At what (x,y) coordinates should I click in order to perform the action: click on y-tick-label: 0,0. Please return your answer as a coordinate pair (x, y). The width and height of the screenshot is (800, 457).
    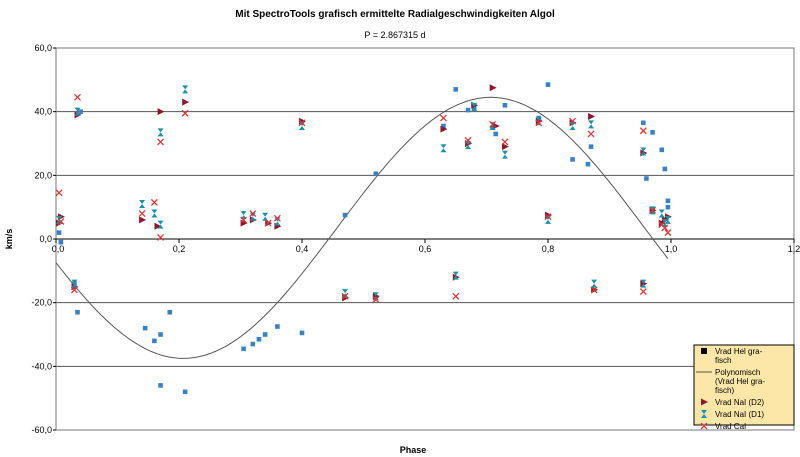
    Looking at the image, I should click on (45, 239).